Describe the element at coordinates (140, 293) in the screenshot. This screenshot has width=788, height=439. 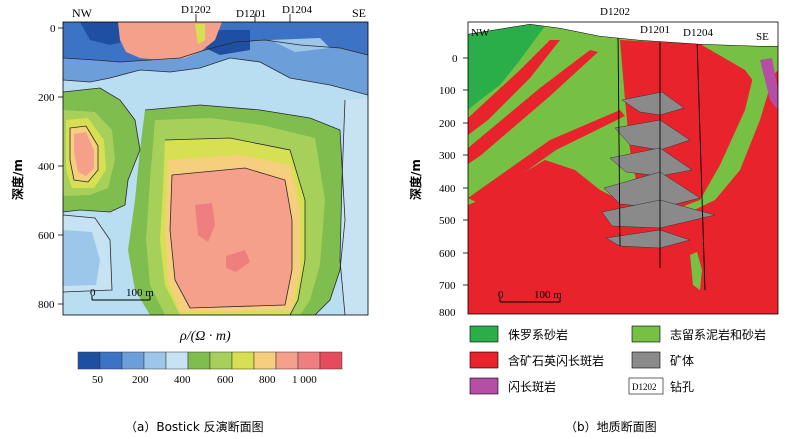
I see `left-scale-value: 100 m` at that location.